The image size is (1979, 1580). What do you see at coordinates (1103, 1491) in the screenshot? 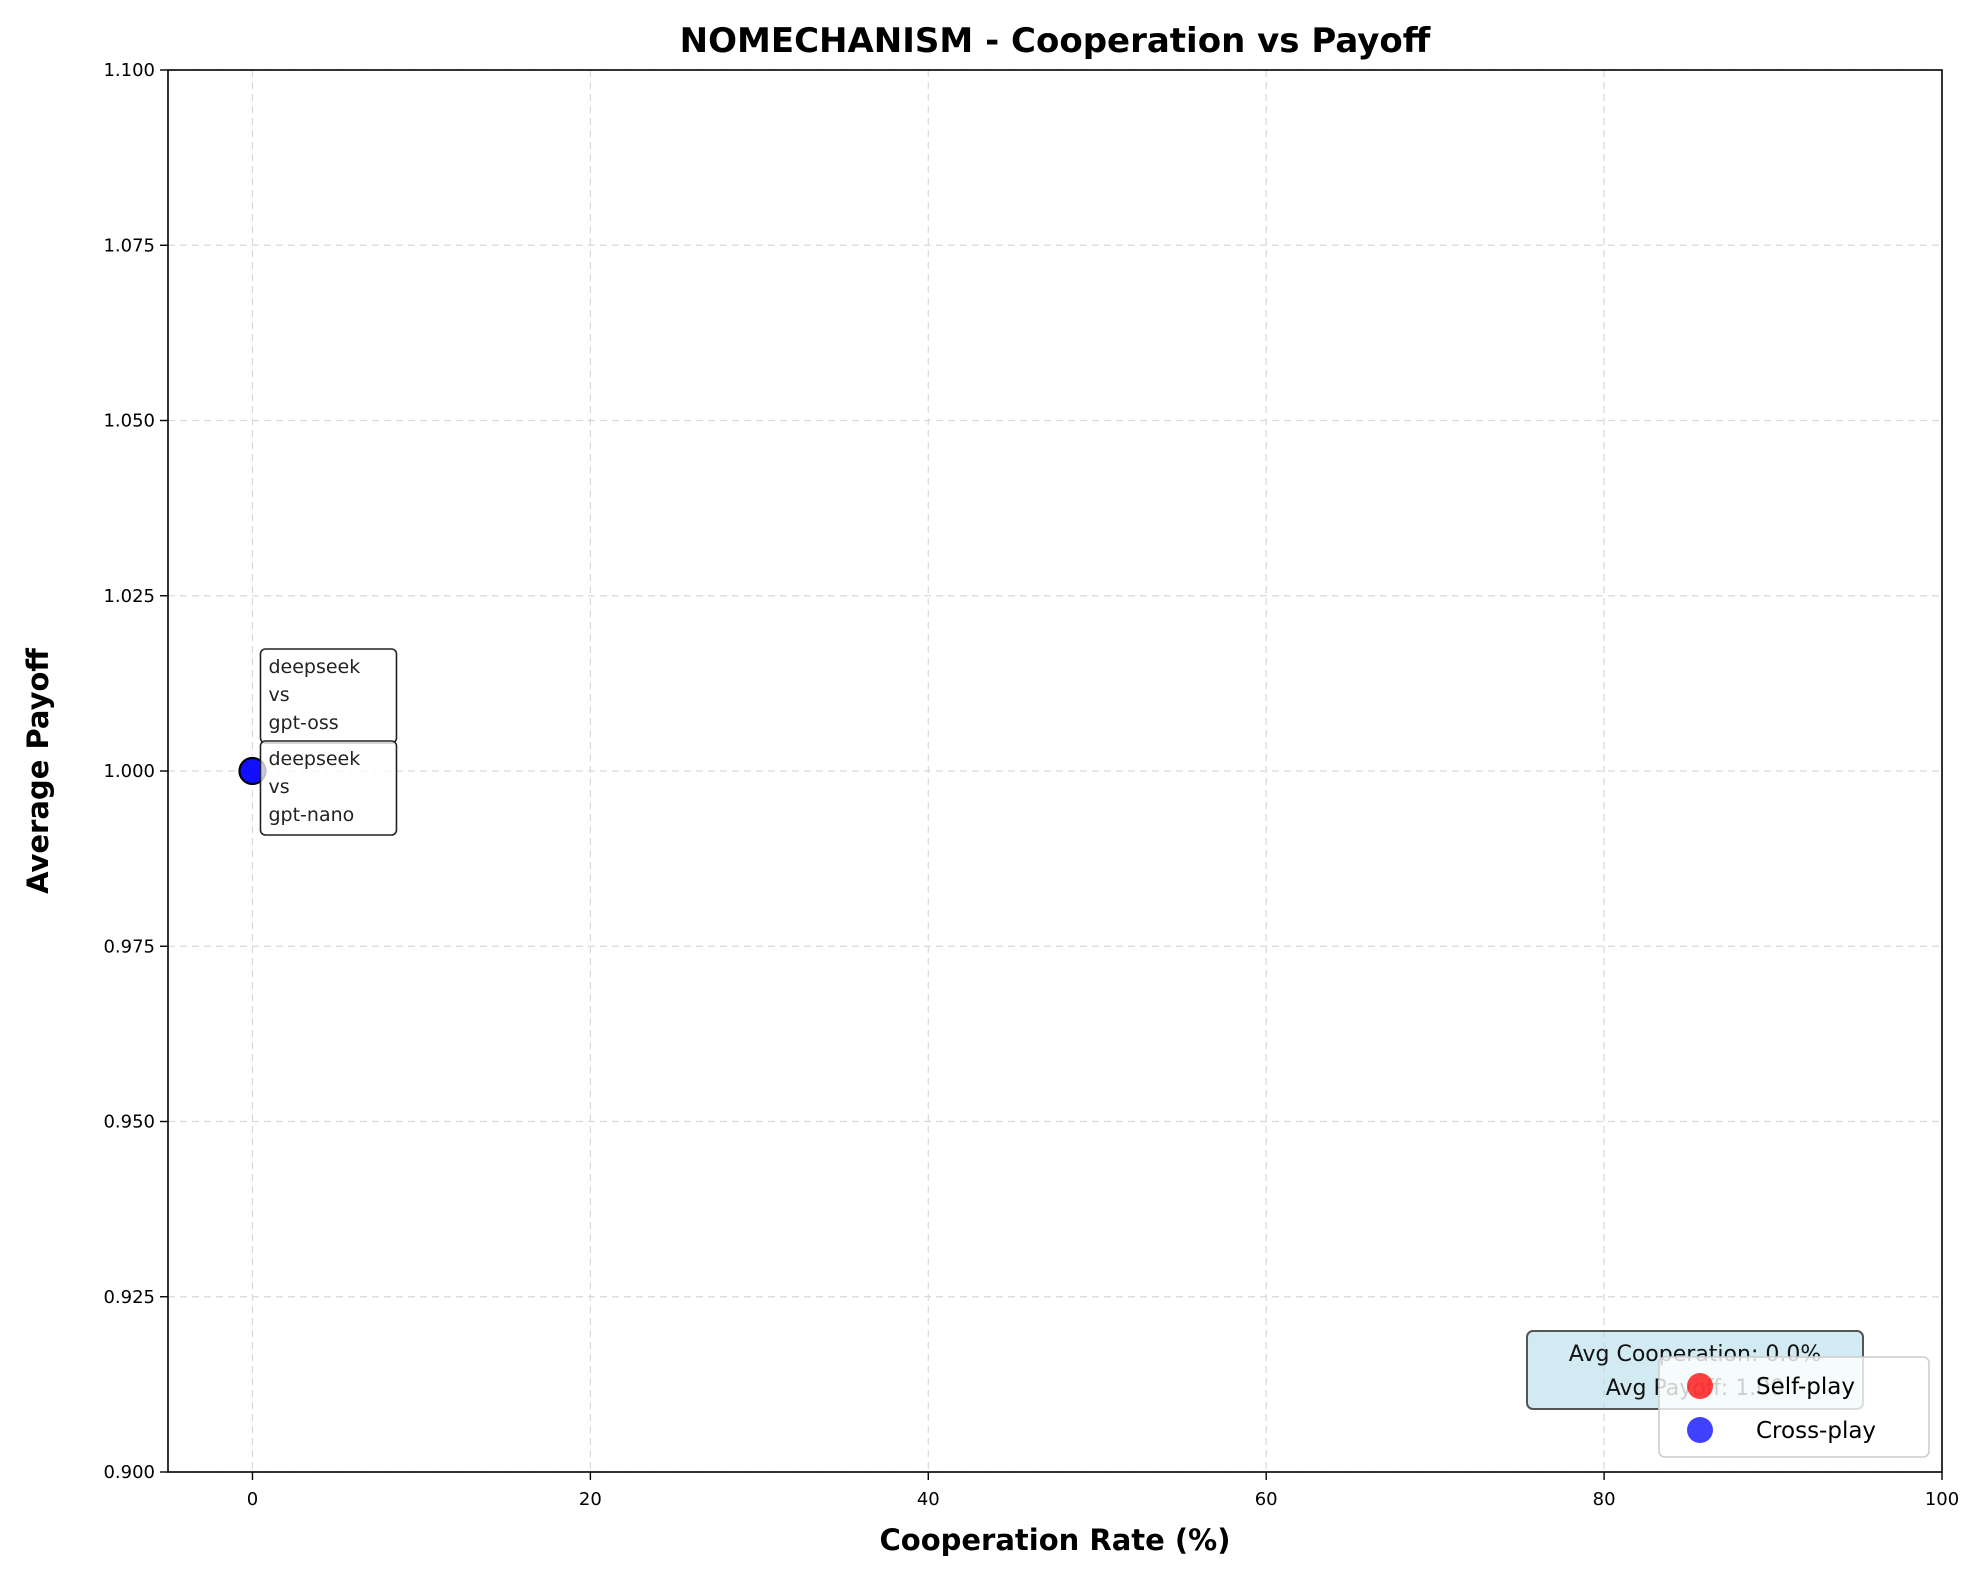
I see `x-axis: 0 20 40 60 80 100` at bounding box center [1103, 1491].